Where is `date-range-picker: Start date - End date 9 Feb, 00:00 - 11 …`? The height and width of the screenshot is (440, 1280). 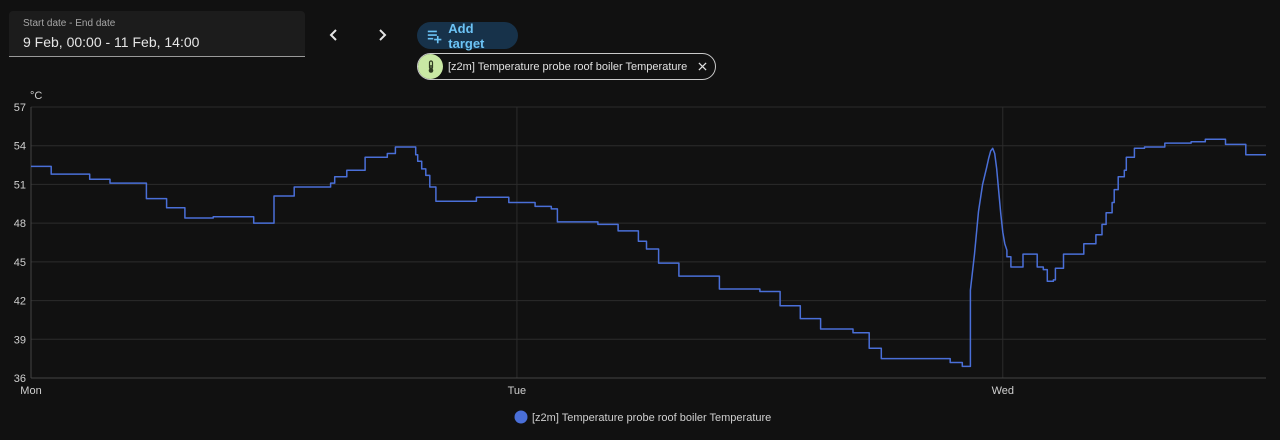
date-range-picker: Start date - End date 9 Feb, 00:00 - 11 … is located at coordinates (157, 34).